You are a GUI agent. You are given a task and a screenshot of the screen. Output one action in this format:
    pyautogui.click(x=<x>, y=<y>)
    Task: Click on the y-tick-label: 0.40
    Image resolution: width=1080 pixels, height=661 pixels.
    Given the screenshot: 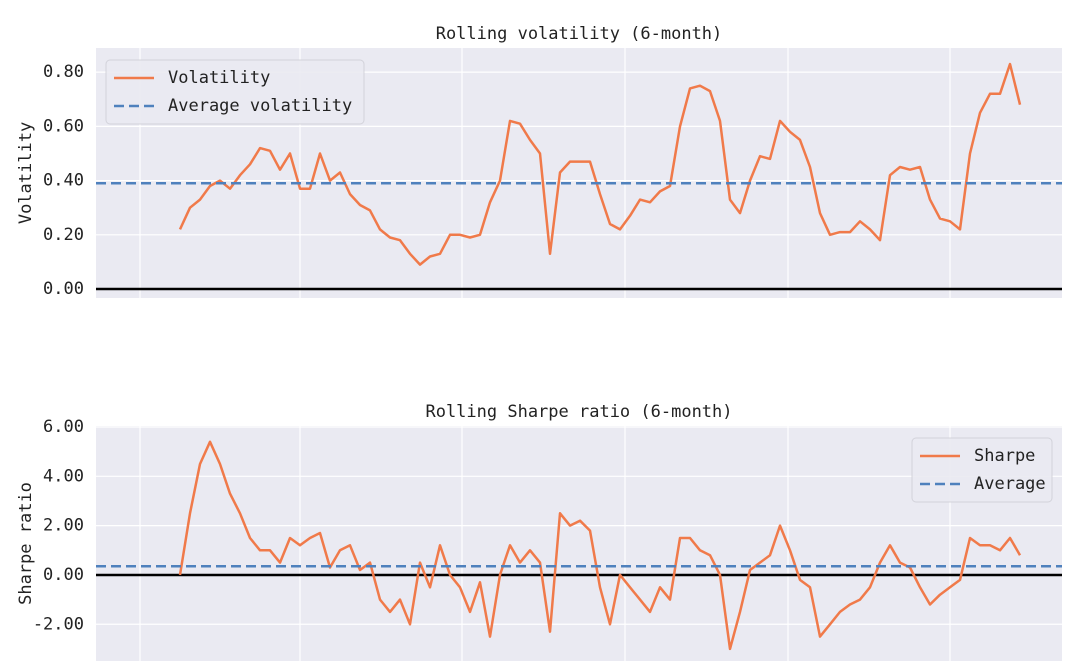 What is the action you would take?
    pyautogui.click(x=63, y=181)
    